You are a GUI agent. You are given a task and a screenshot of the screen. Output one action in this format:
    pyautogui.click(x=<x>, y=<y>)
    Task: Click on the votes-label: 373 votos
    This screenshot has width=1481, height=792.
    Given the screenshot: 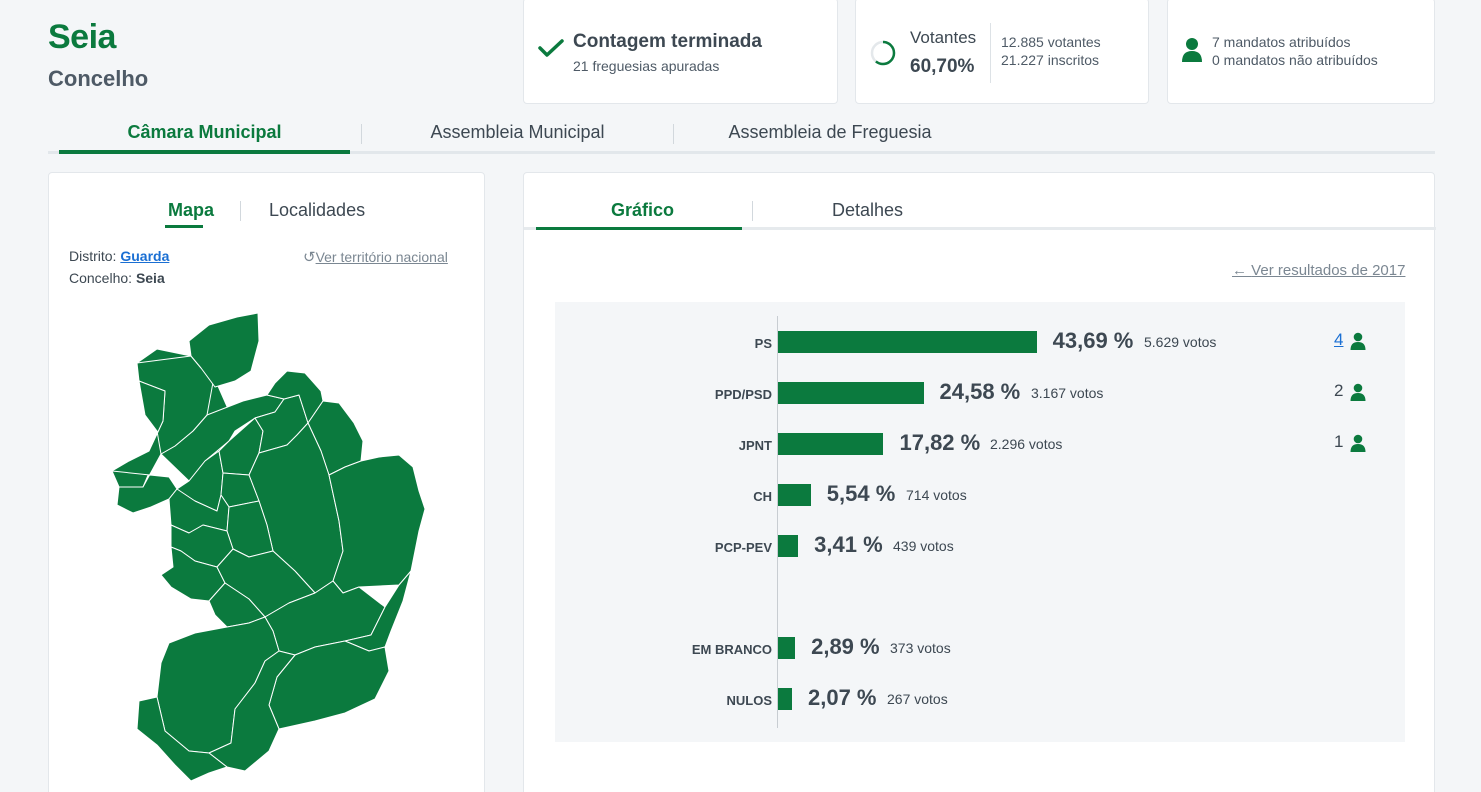 What is the action you would take?
    pyautogui.click(x=920, y=648)
    